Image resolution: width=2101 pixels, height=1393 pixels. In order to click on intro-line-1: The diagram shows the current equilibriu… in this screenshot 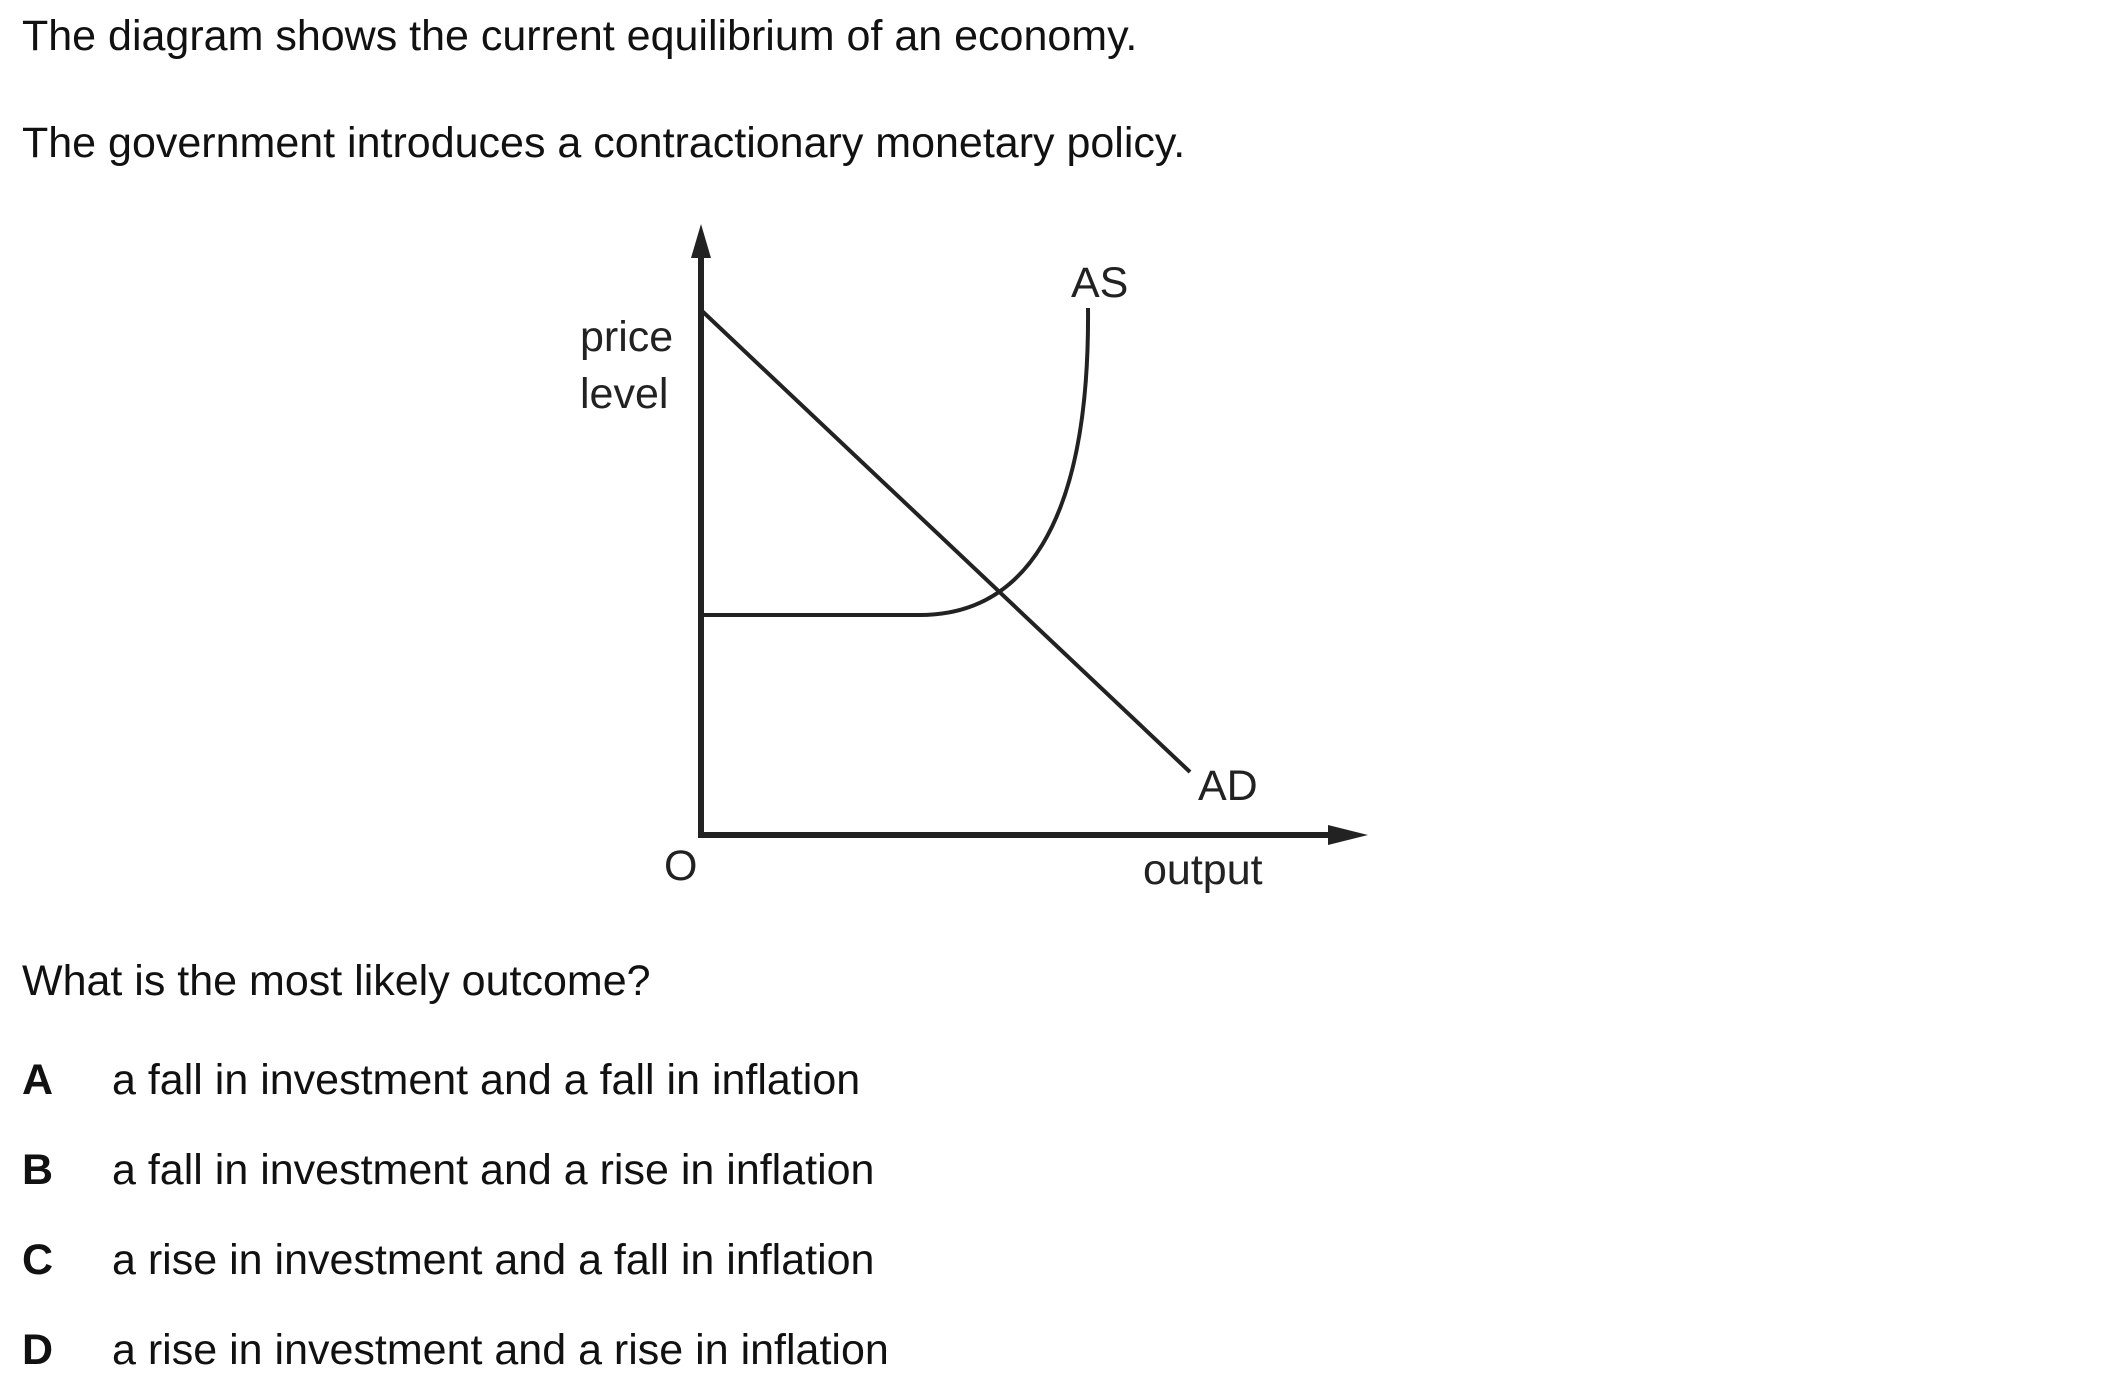, I will do `click(580, 36)`.